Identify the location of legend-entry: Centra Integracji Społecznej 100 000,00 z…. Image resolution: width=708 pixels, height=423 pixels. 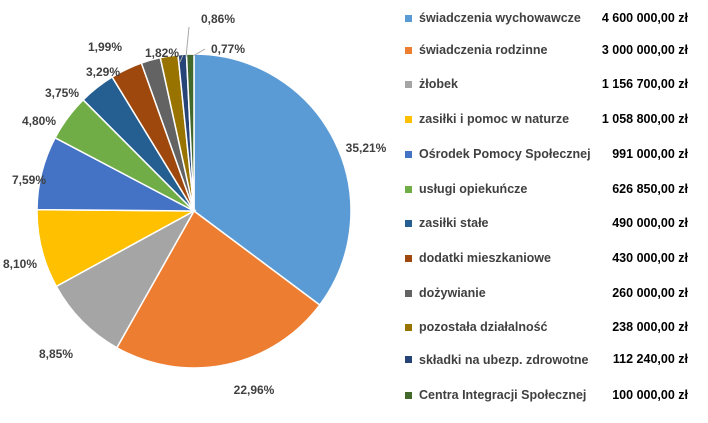
(550, 395).